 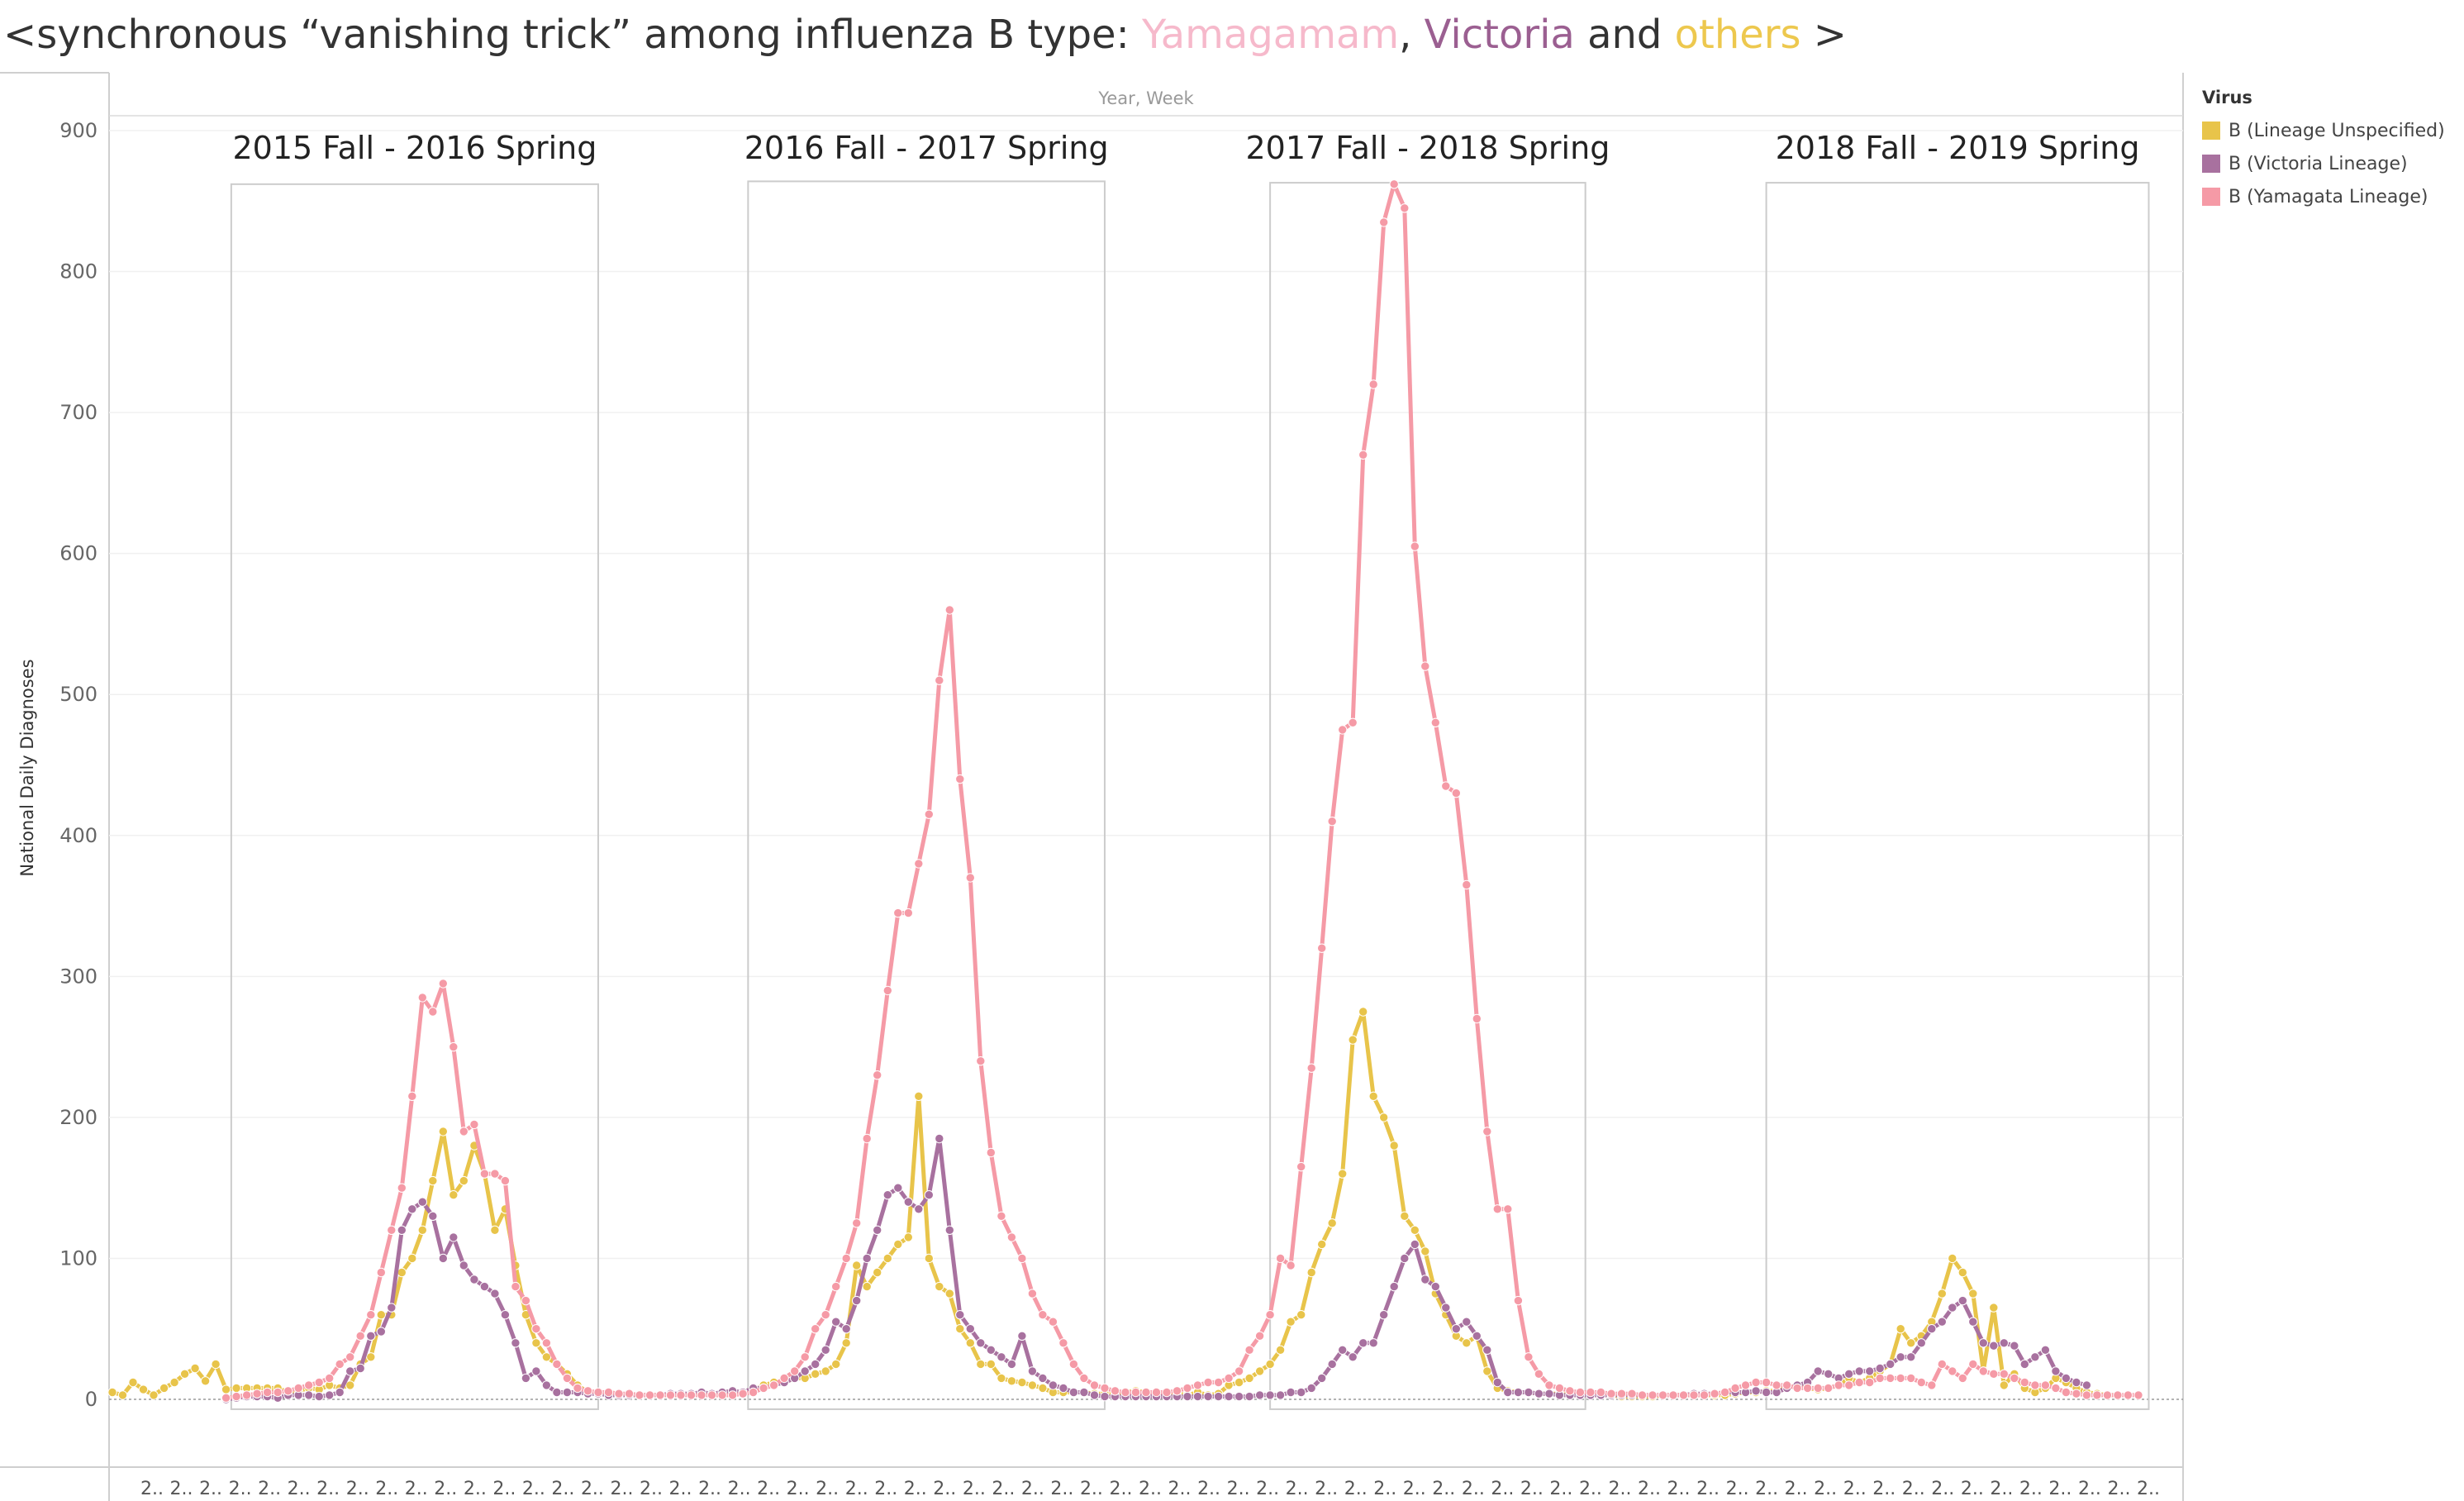 What do you see at coordinates (415, 148) in the screenshot?
I see `season-label: 2015 Fall - 2016 Spring` at bounding box center [415, 148].